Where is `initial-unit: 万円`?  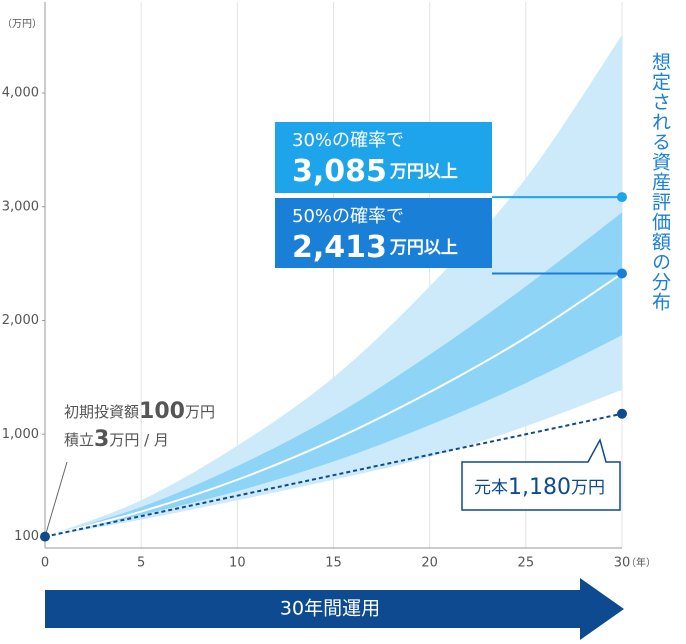 initial-unit: 万円 is located at coordinates (200, 412).